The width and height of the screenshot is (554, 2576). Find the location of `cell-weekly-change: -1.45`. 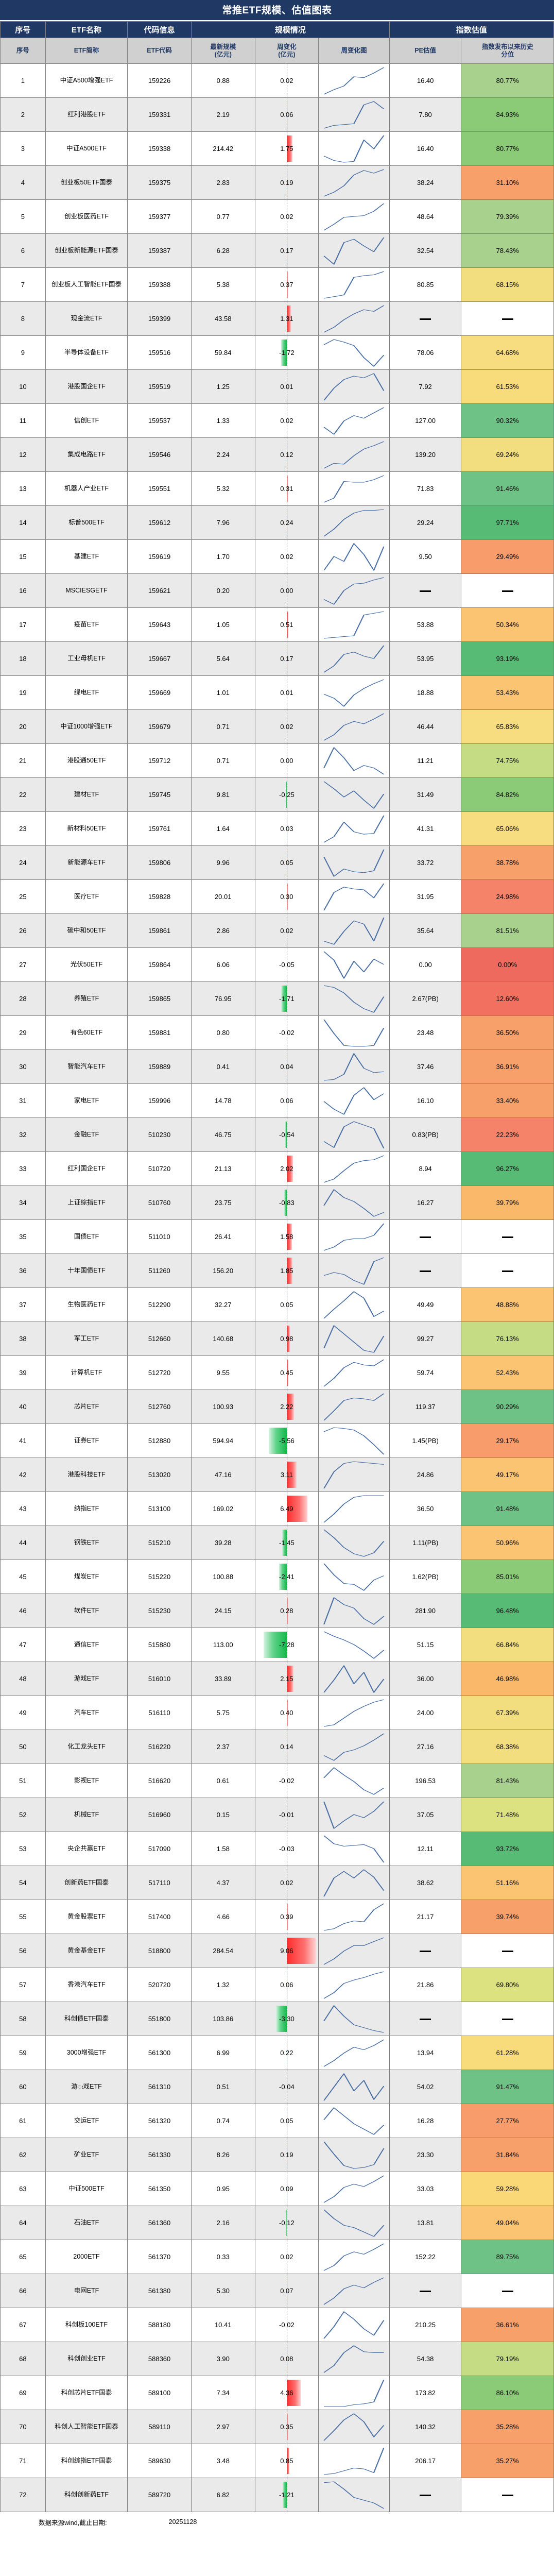

cell-weekly-change: -1.45 is located at coordinates (286, 1543).